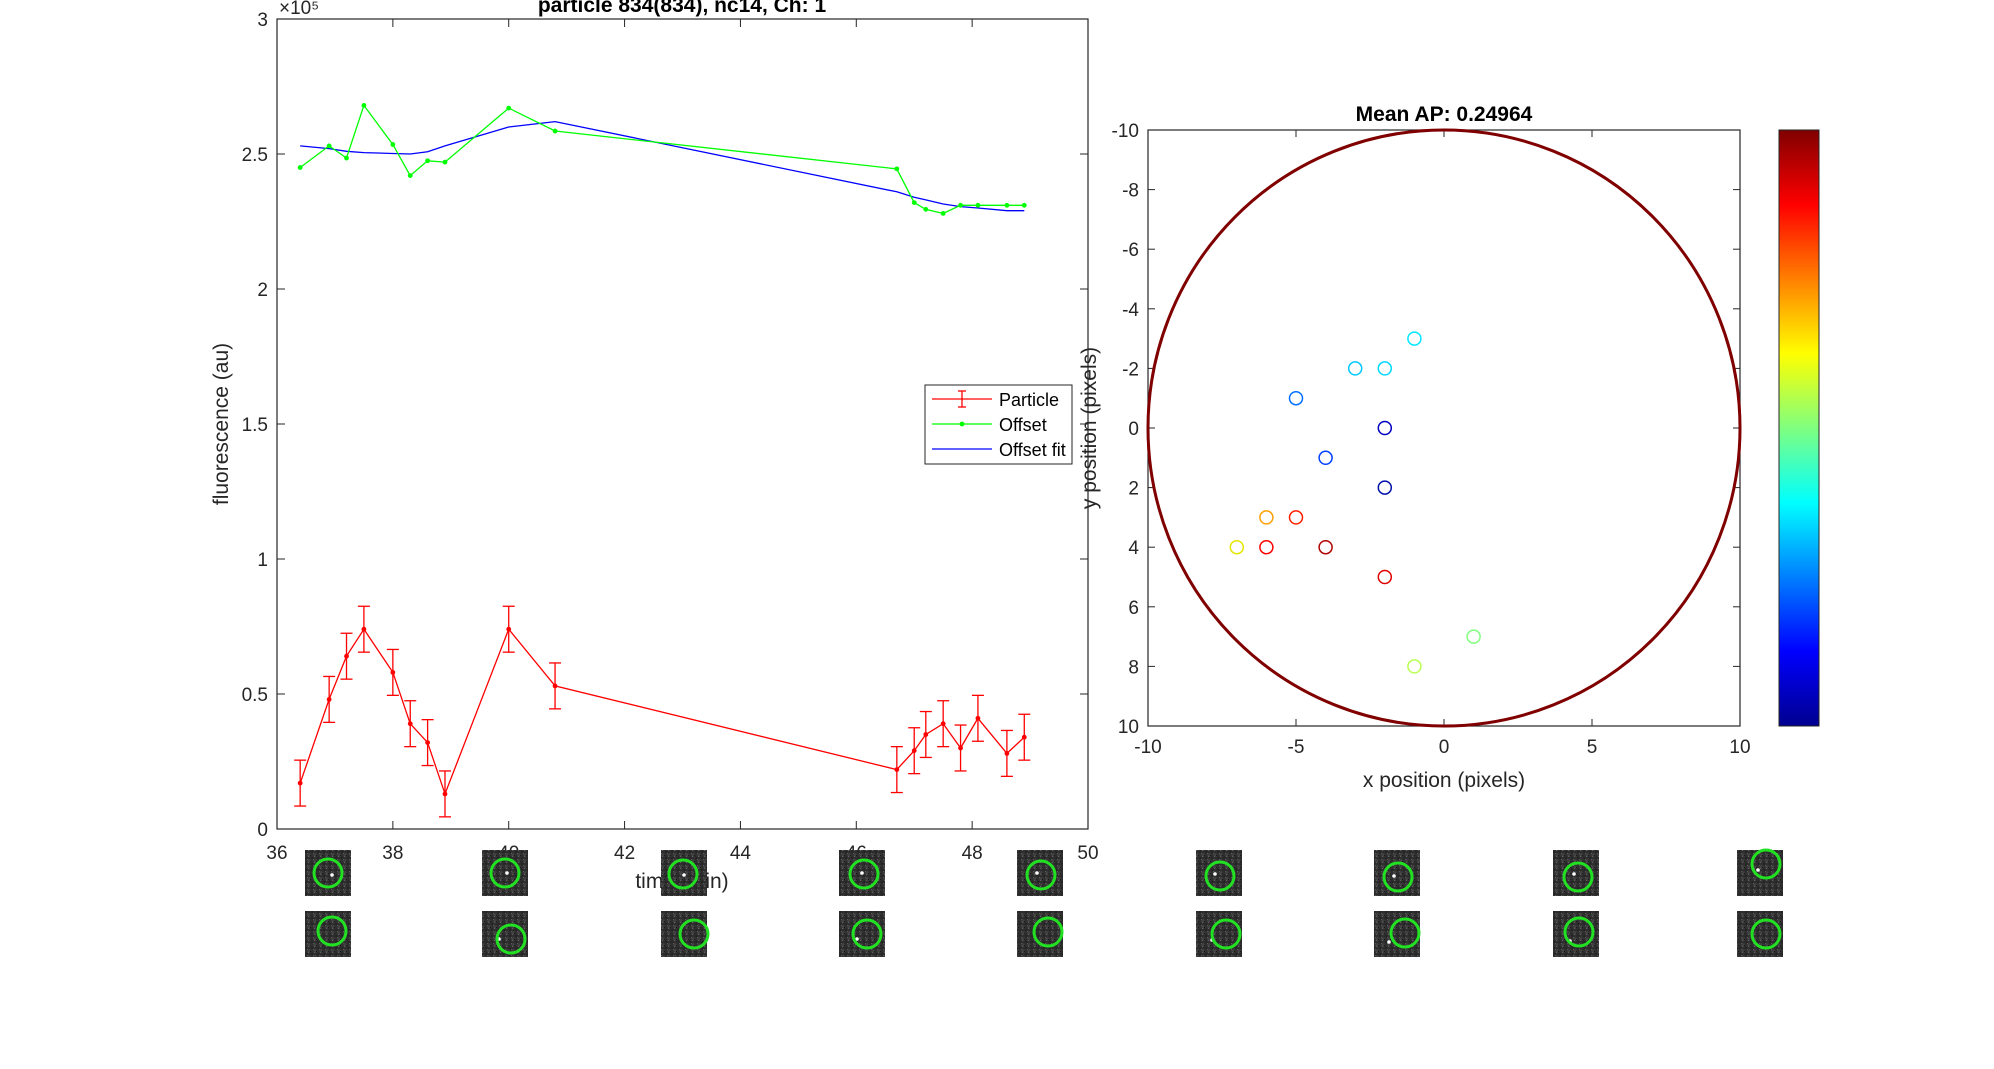  Describe the element at coordinates (1444, 780) in the screenshot. I see `x-axis-label: x position (pixels)` at that location.